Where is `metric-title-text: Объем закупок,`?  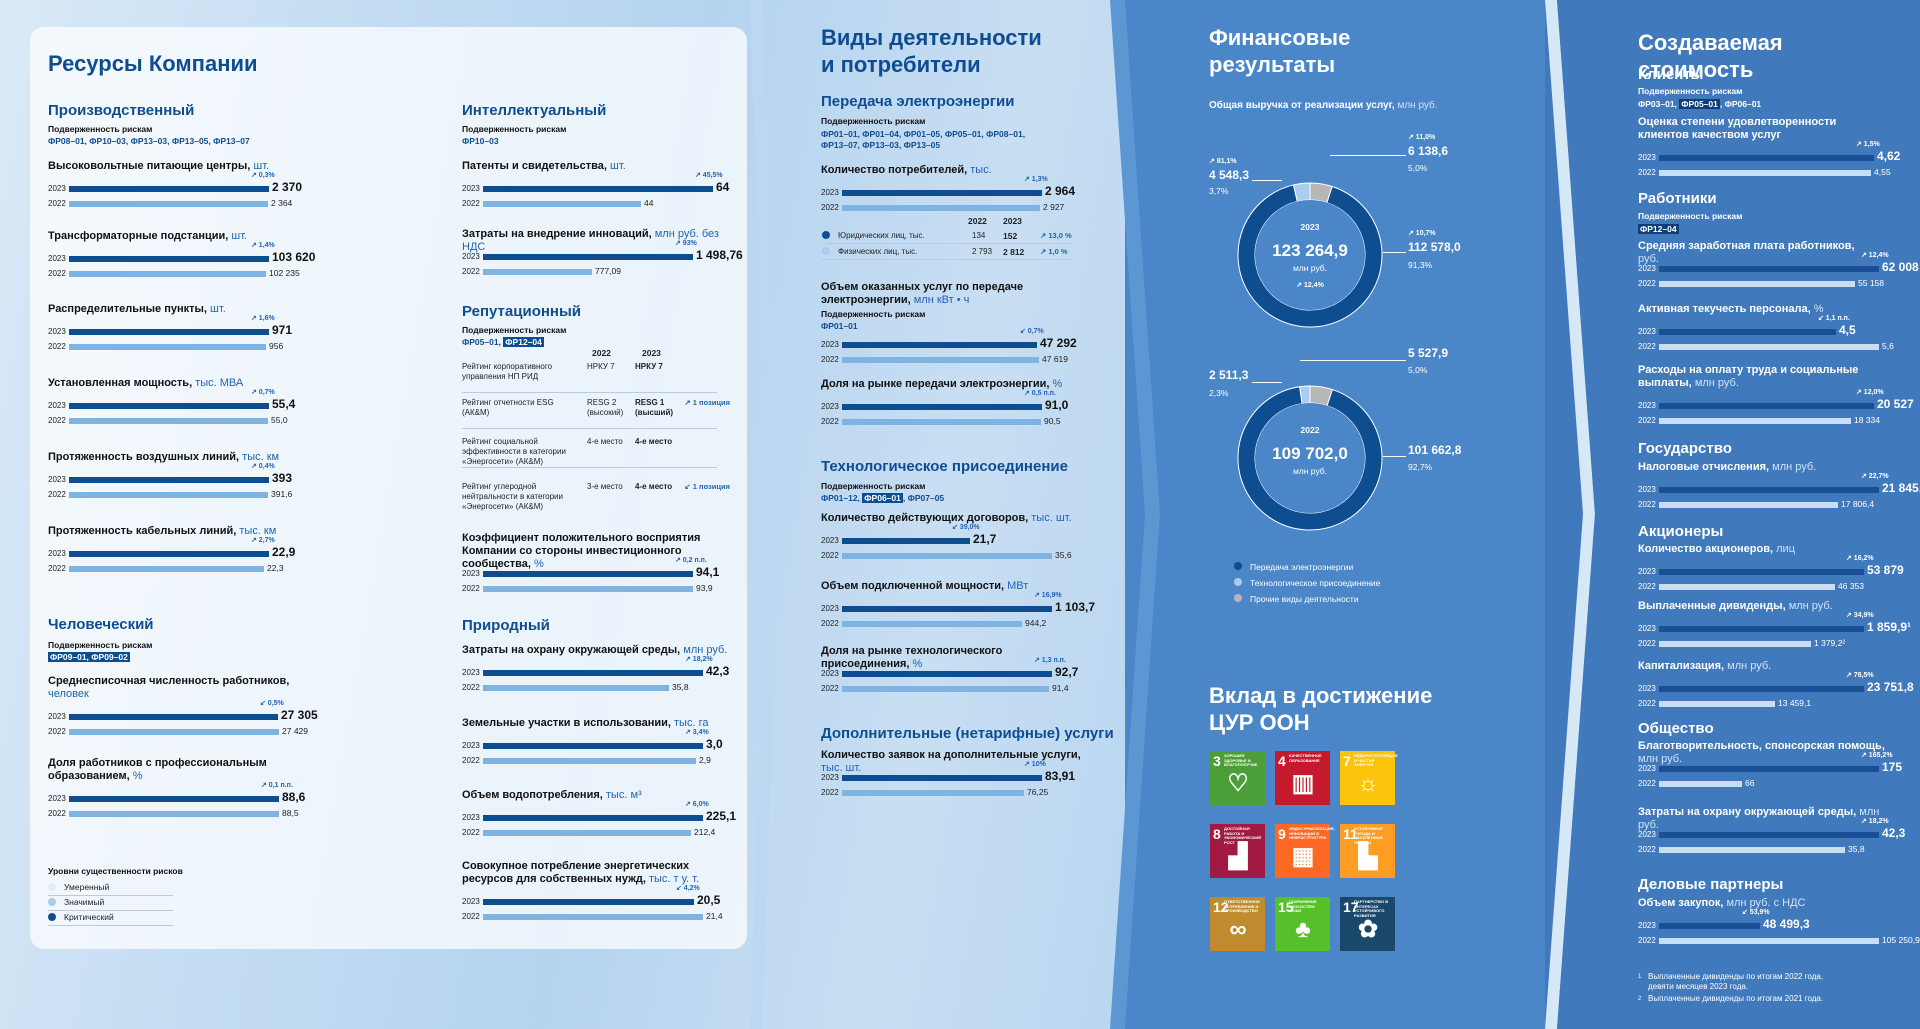 metric-title-text: Объем закупок, is located at coordinates (1681, 903).